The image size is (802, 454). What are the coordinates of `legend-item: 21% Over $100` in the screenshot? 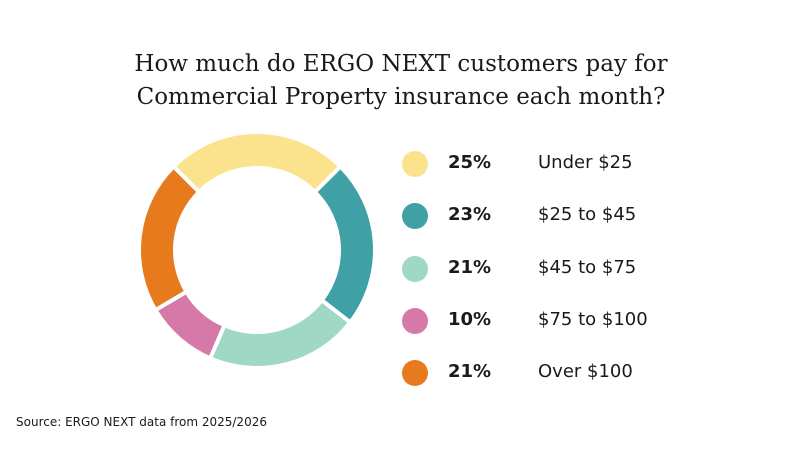 It's located at (572, 372).